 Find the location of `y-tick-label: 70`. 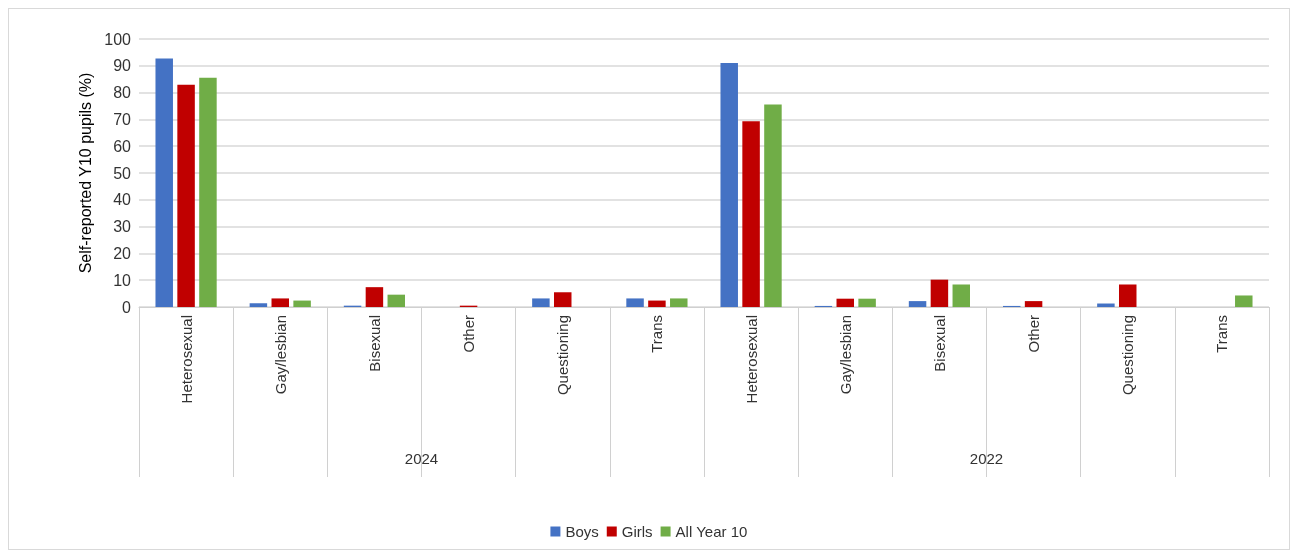

y-tick-label: 70 is located at coordinates (122, 119).